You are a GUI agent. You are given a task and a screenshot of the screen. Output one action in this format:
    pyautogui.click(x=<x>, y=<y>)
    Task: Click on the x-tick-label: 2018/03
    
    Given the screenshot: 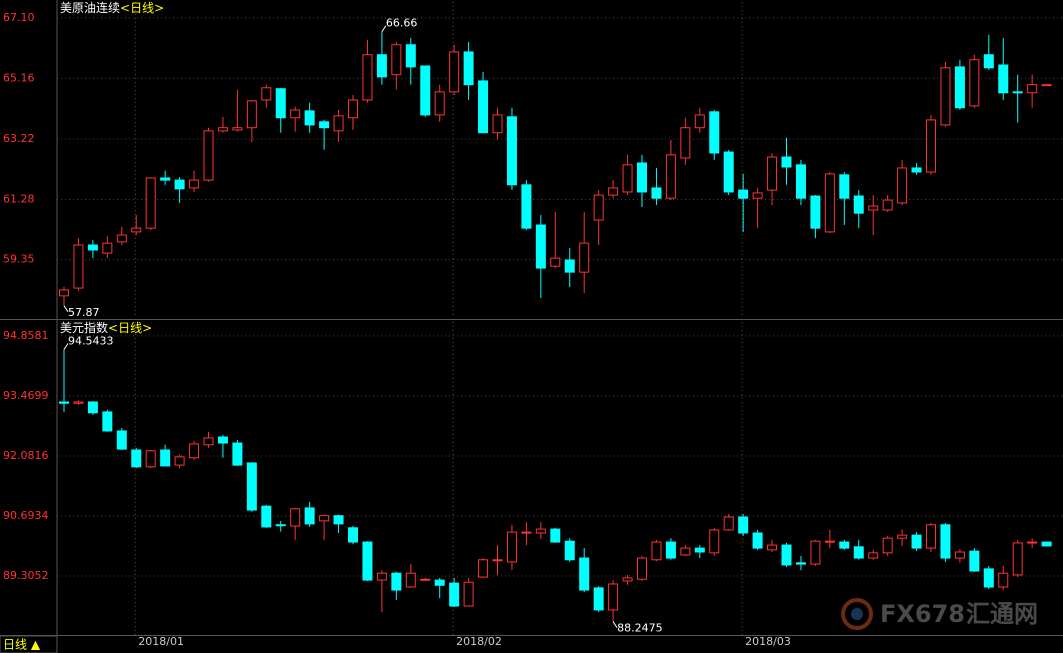 What is the action you would take?
    pyautogui.click(x=768, y=641)
    